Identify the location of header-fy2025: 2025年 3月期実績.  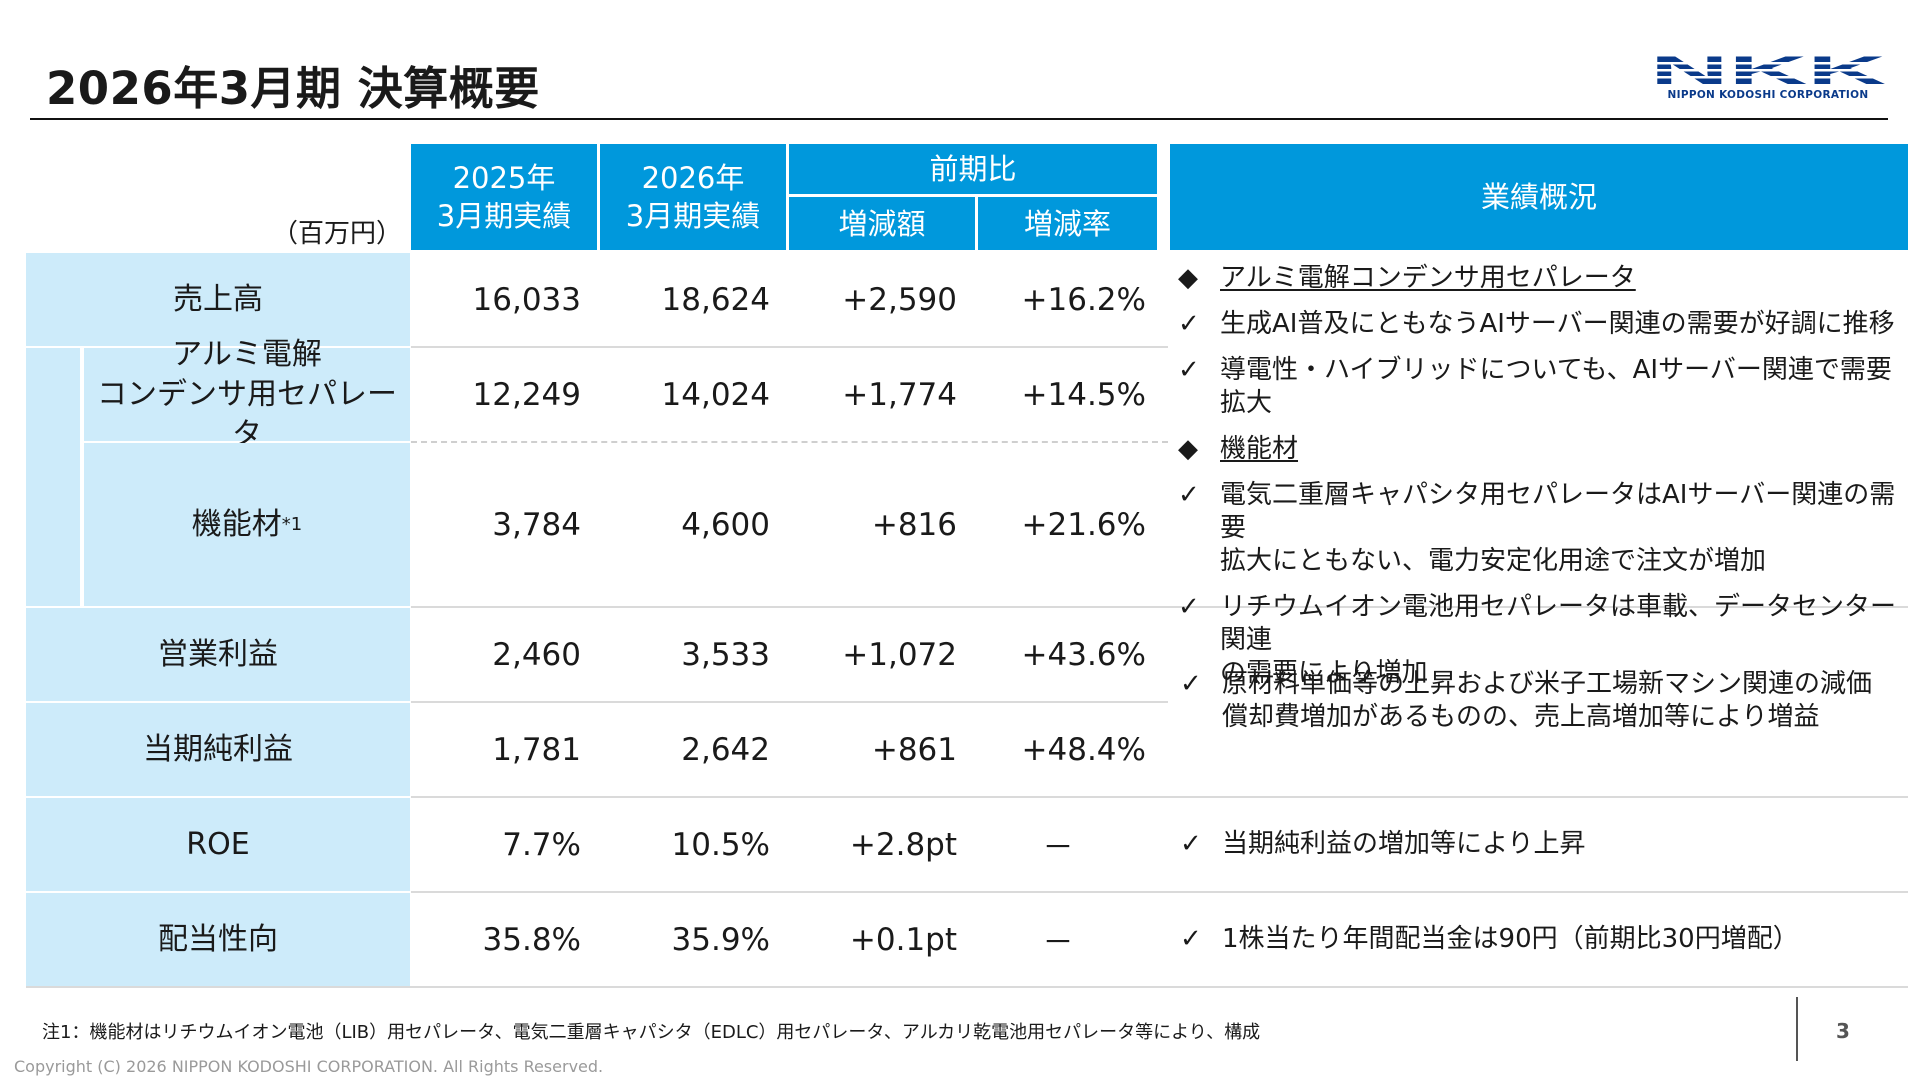
(504, 197).